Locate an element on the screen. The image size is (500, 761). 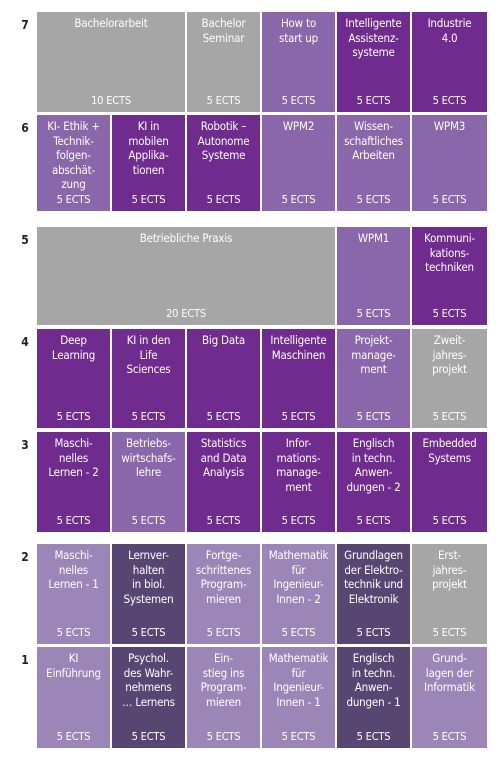
module-title: Englisch in techn. Anwen- dungen - 1 is located at coordinates (373, 680).